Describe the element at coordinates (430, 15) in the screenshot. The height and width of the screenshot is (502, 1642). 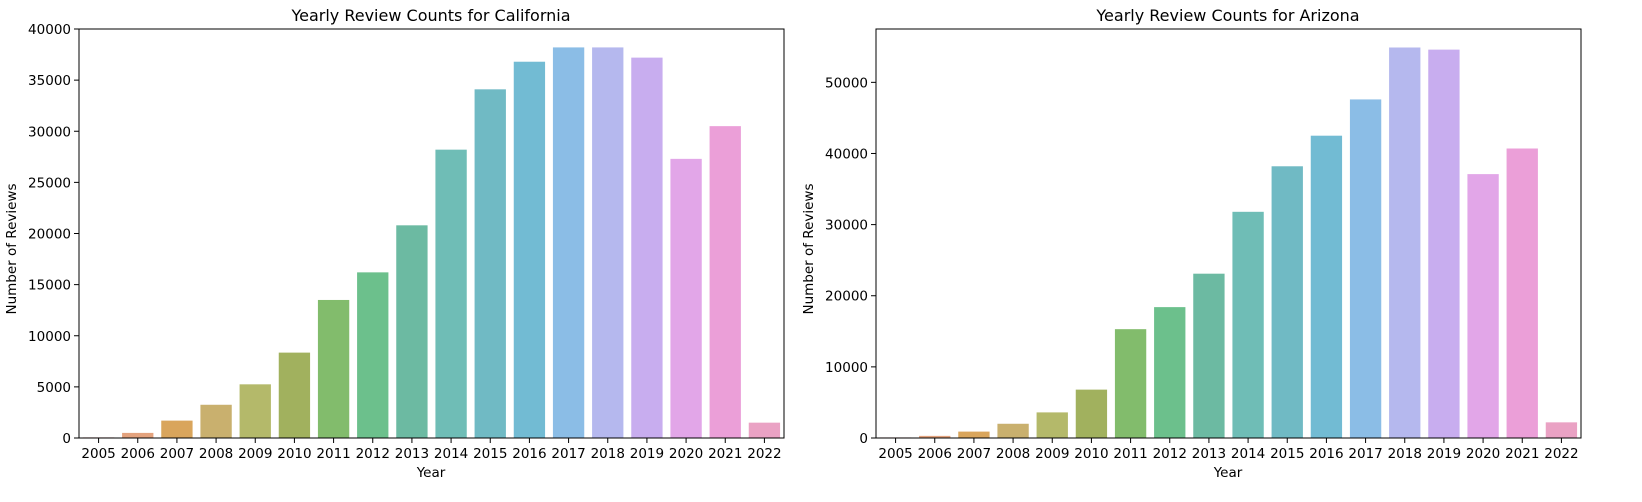
I see `chart-title: Yearly Review Counts for California` at that location.